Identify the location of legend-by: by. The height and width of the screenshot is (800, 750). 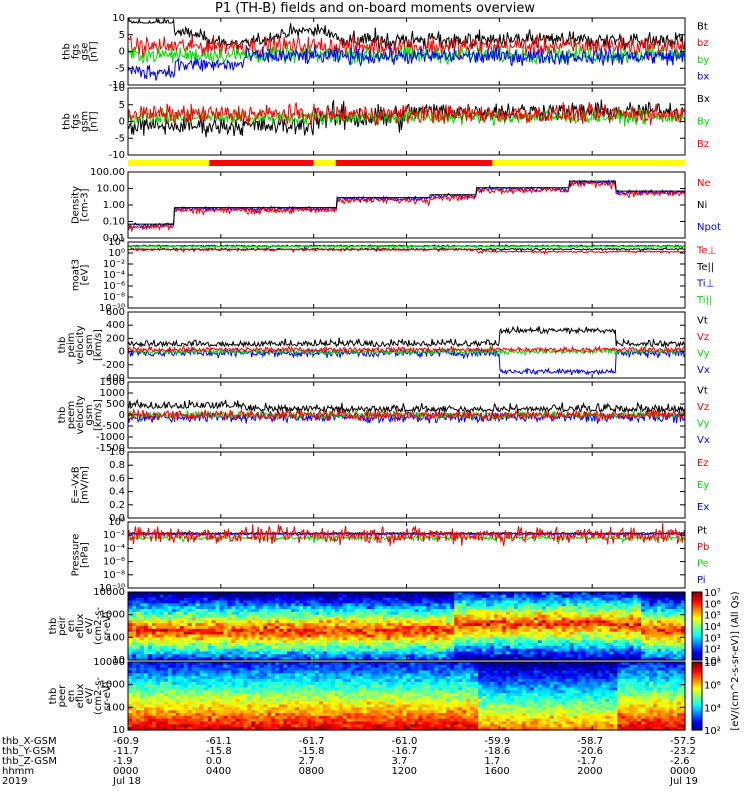
(703, 60).